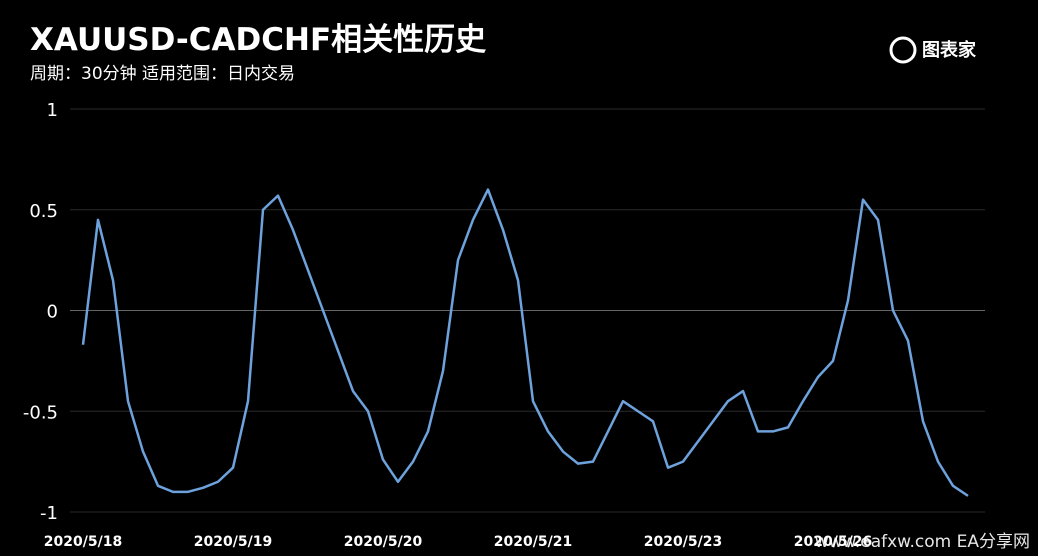 Image resolution: width=1038 pixels, height=556 pixels. What do you see at coordinates (949, 50) in the screenshot?
I see `logo: 图表家` at bounding box center [949, 50].